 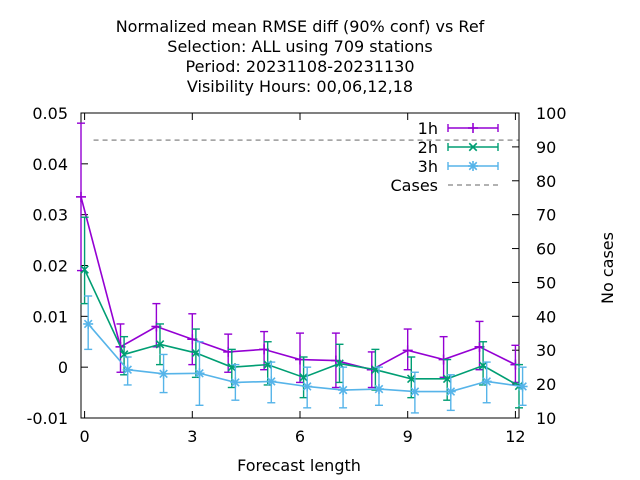 What do you see at coordinates (299, 465) in the screenshot?
I see `x-axis-label: Forecast length` at bounding box center [299, 465].